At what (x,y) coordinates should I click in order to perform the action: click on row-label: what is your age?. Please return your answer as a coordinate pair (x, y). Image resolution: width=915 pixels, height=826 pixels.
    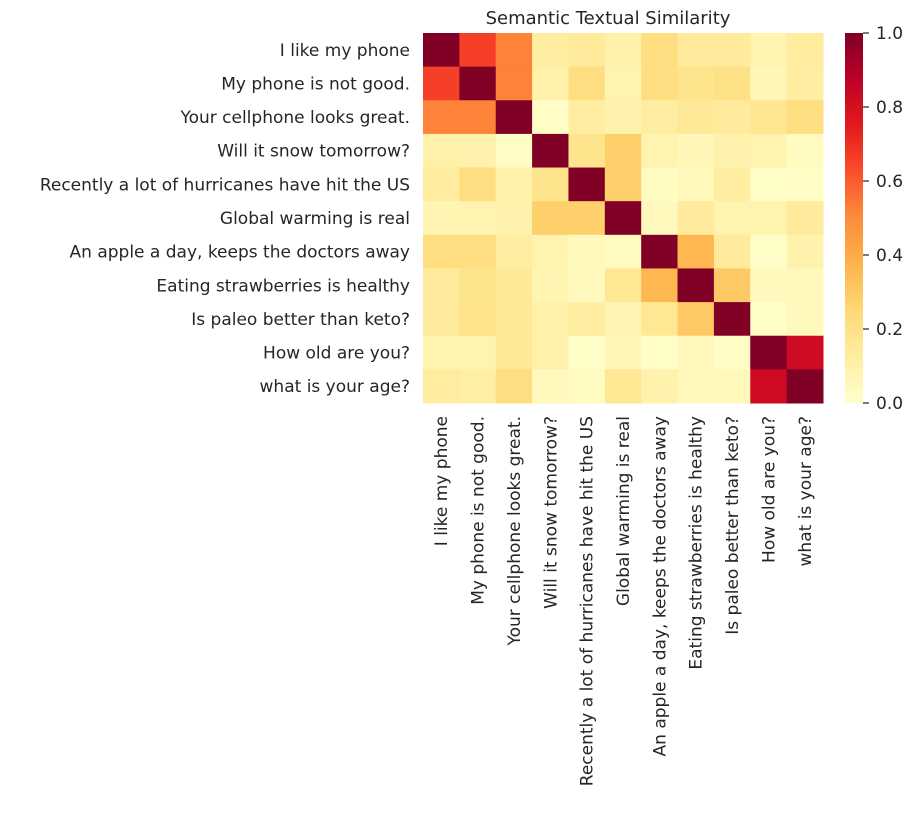
    Looking at the image, I should click on (335, 387).